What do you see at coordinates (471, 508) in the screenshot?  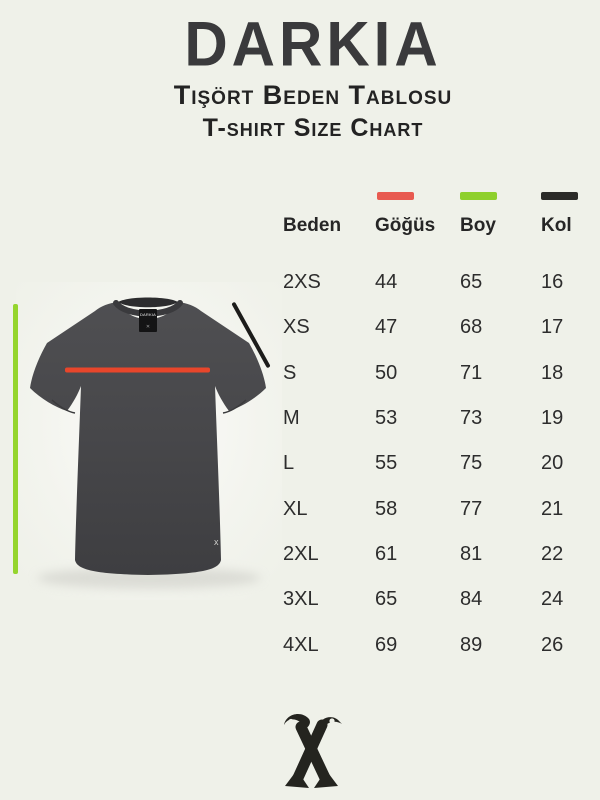 I see `length-cell: 77` at bounding box center [471, 508].